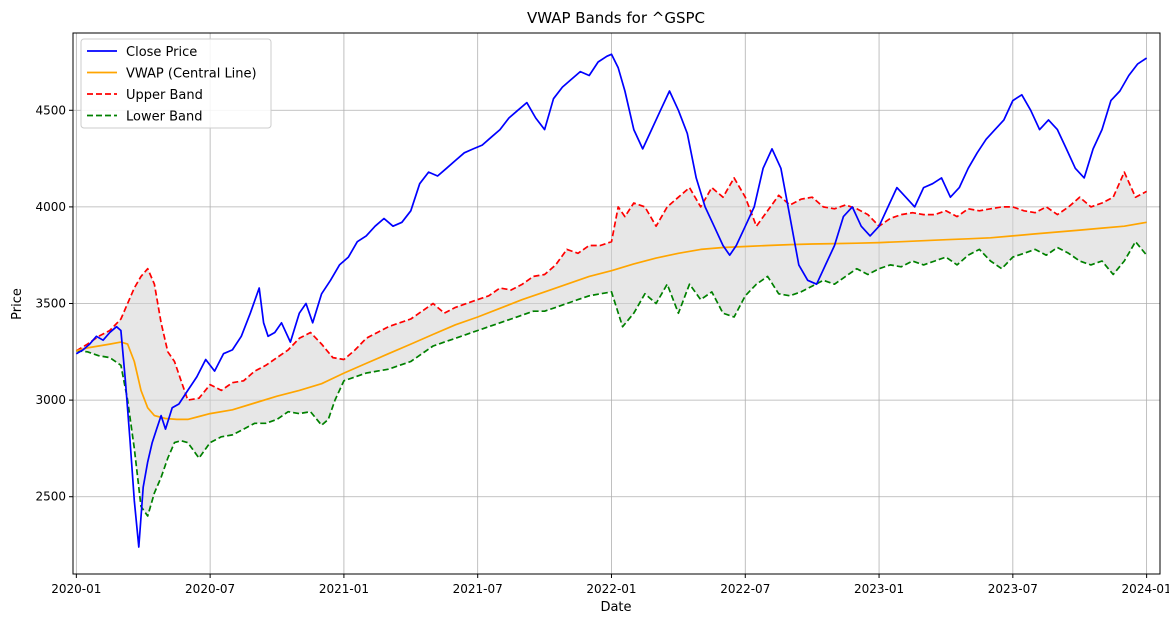 This screenshot has height=624, width=1169. What do you see at coordinates (1145, 589) in the screenshot?
I see `x-tick-label: 2024-01` at bounding box center [1145, 589].